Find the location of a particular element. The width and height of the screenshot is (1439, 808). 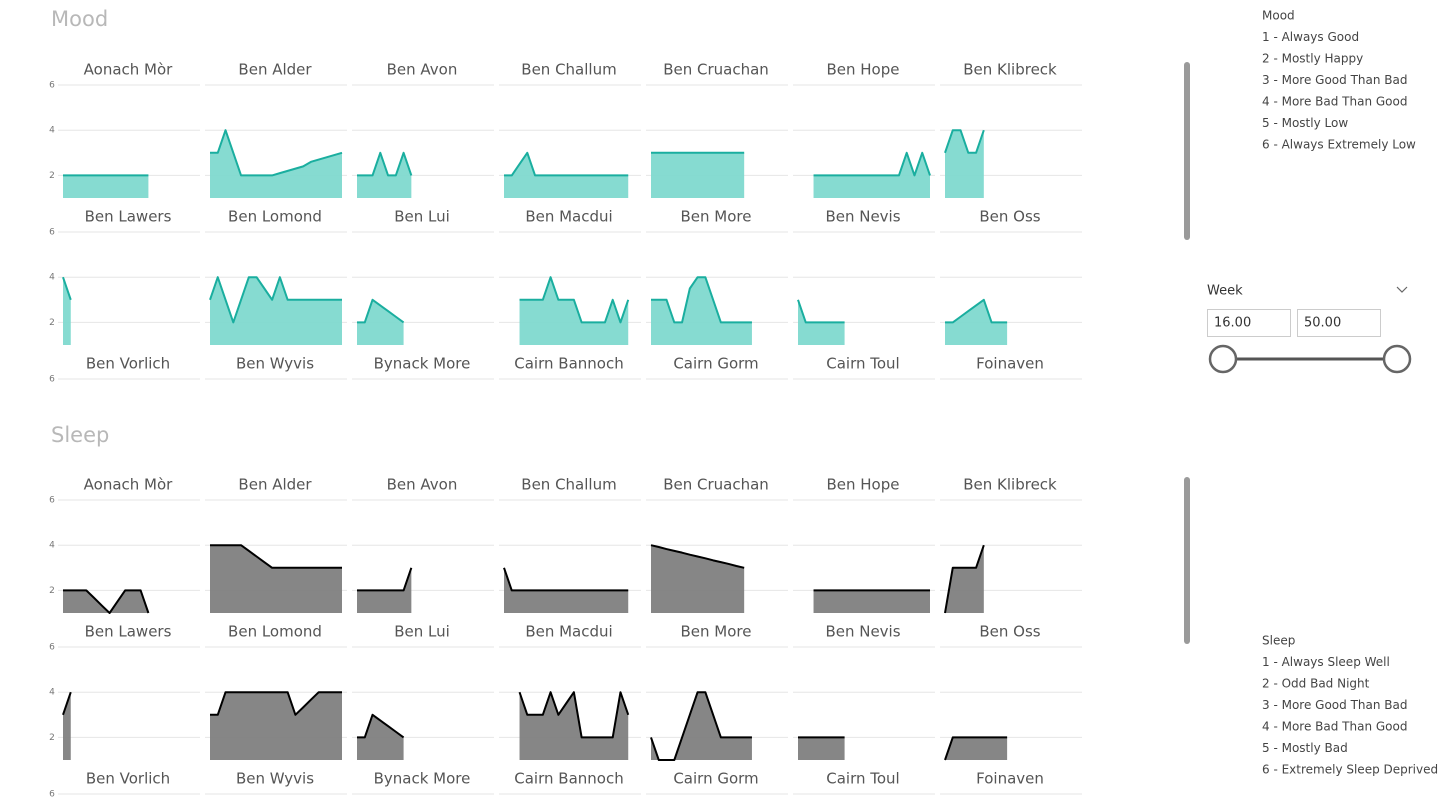

legend-title: Mood is located at coordinates (1278, 16).